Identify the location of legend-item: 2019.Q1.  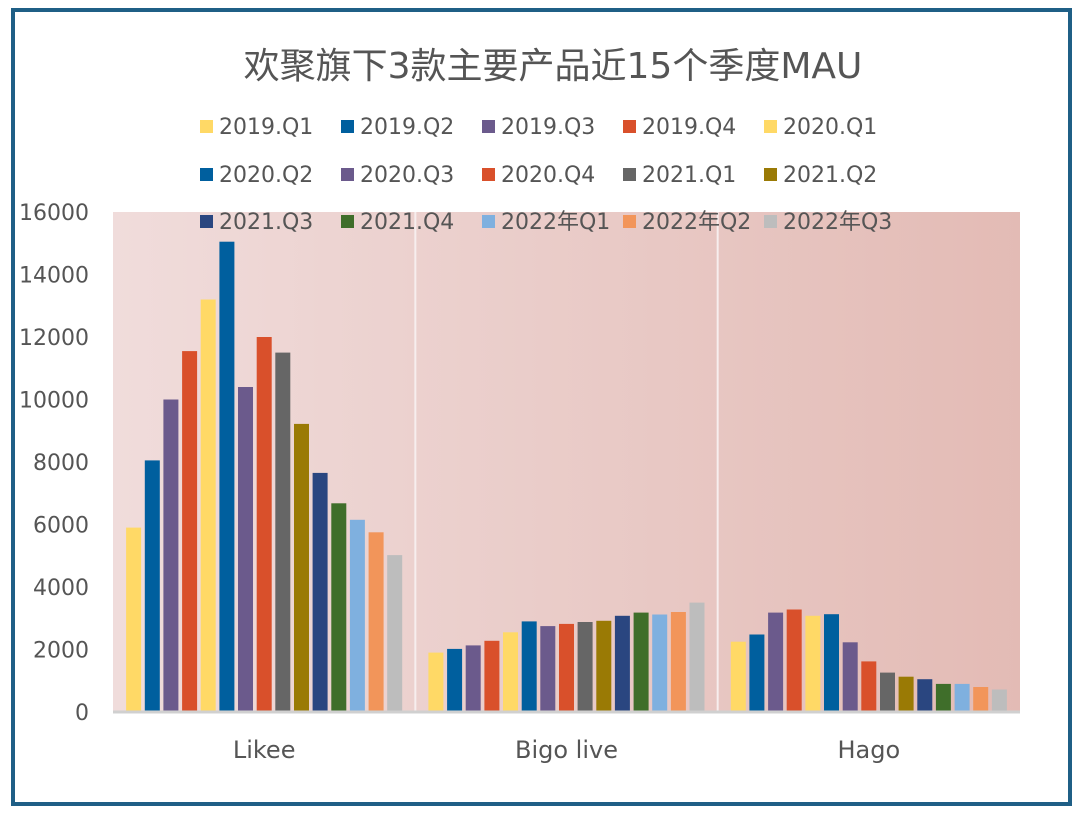
(256, 127).